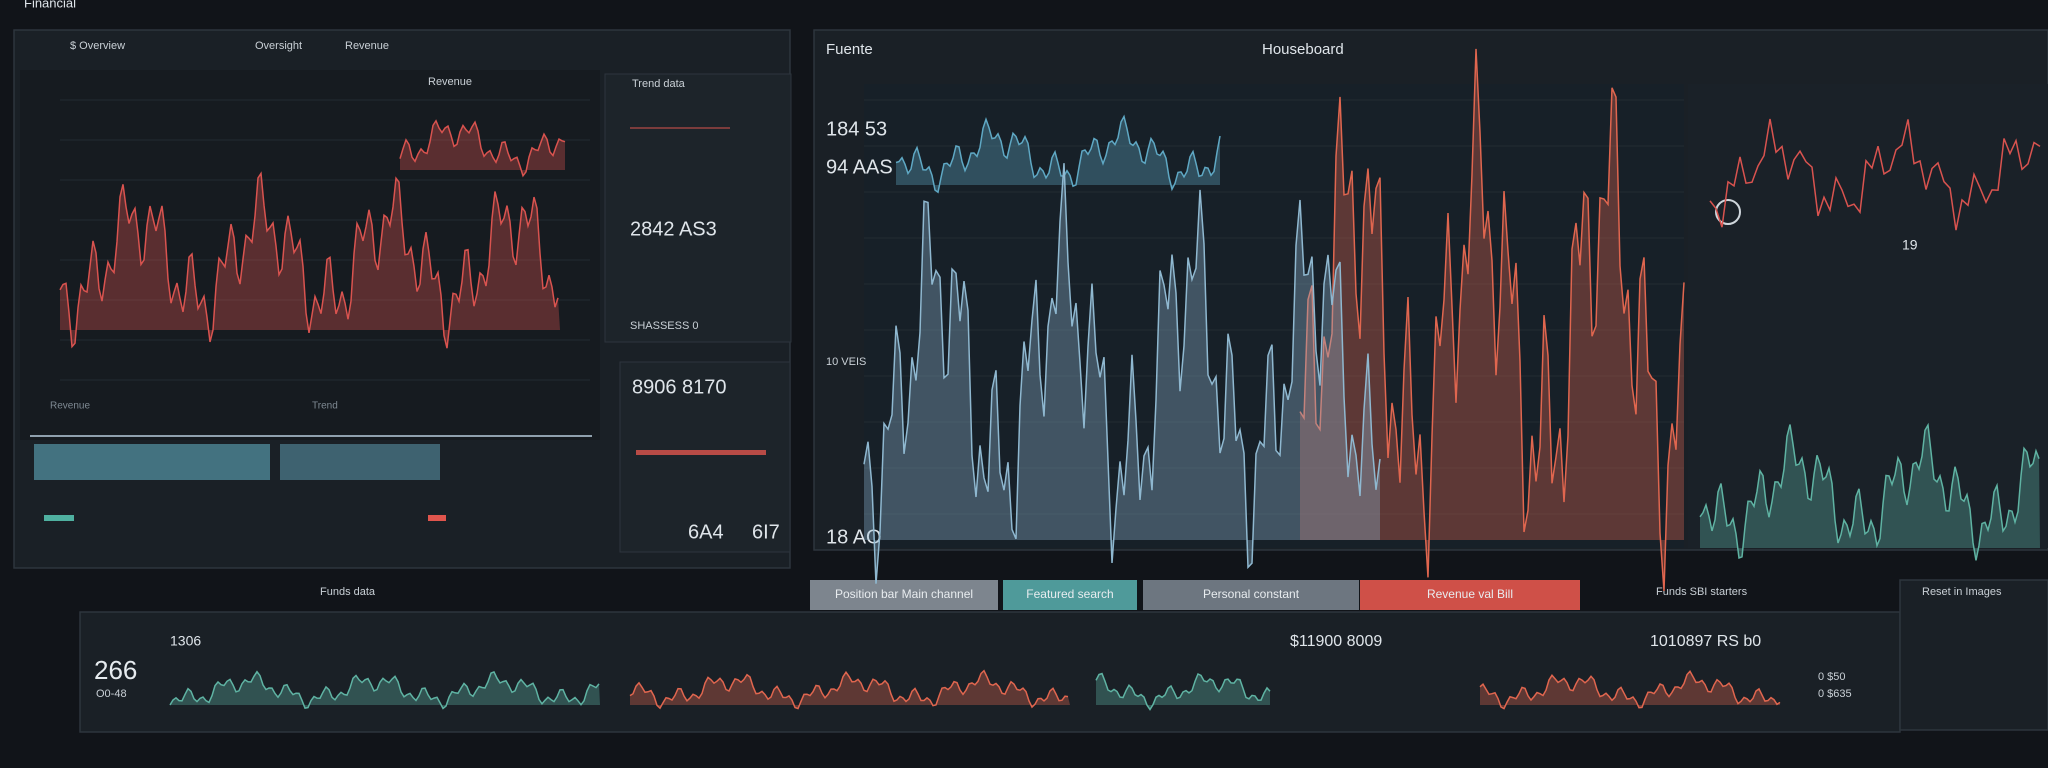  I want to click on button-label: Featured search, so click(1069, 594).